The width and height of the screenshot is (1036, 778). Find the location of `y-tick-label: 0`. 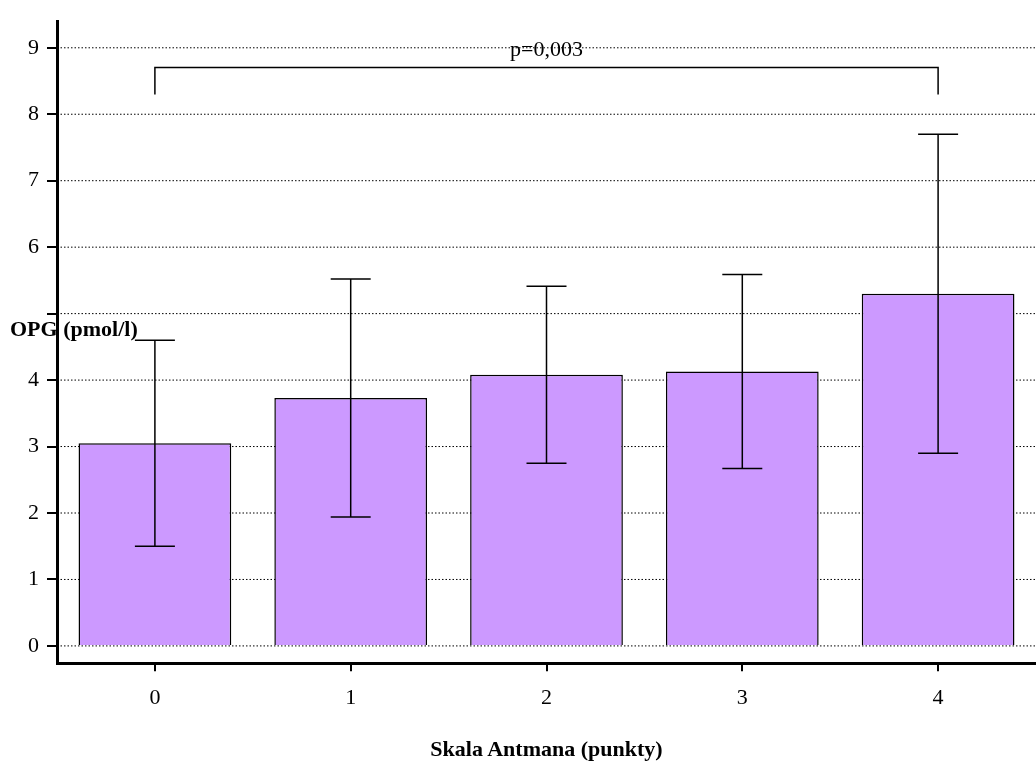

y-tick-label: 0 is located at coordinates (33, 644).